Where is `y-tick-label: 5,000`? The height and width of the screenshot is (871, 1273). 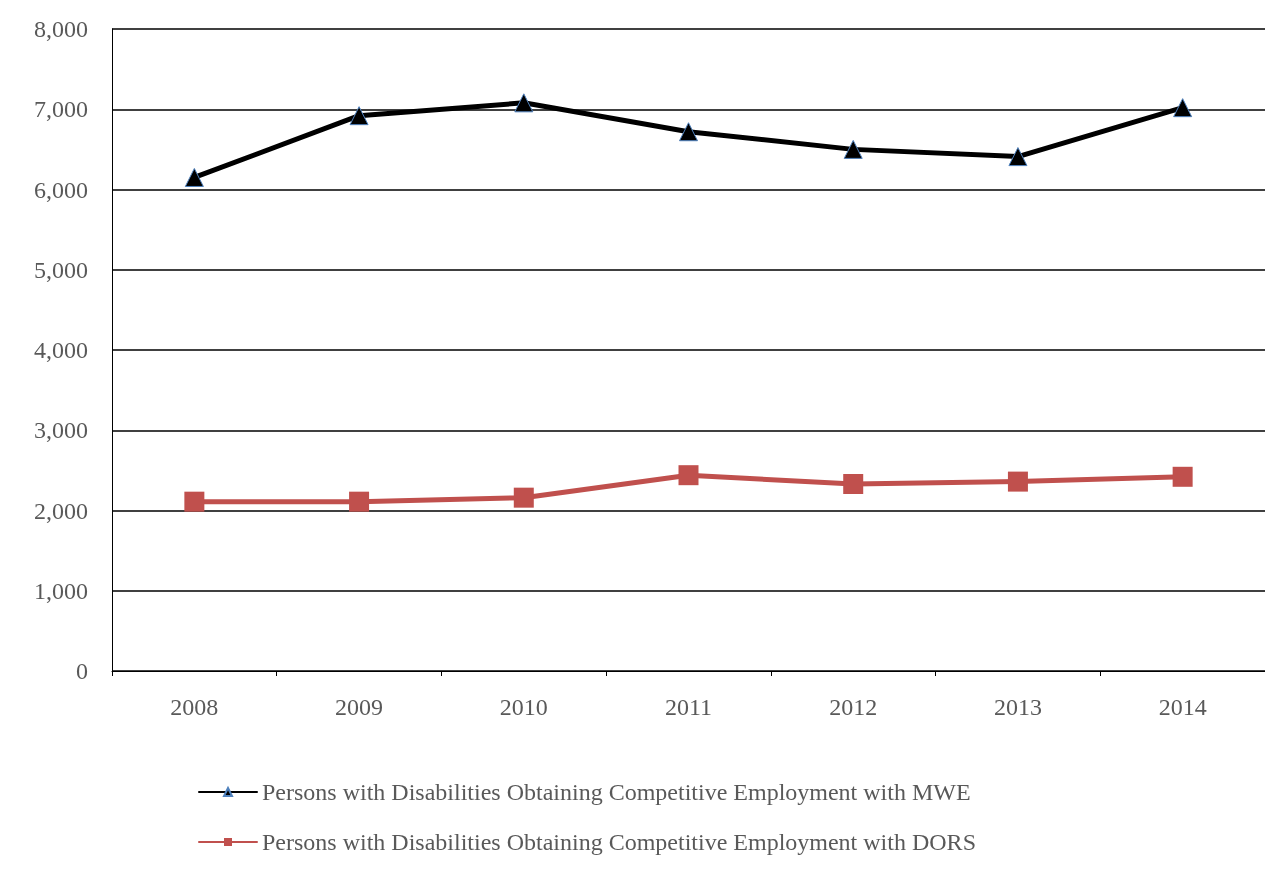 y-tick-label: 5,000 is located at coordinates (61, 269).